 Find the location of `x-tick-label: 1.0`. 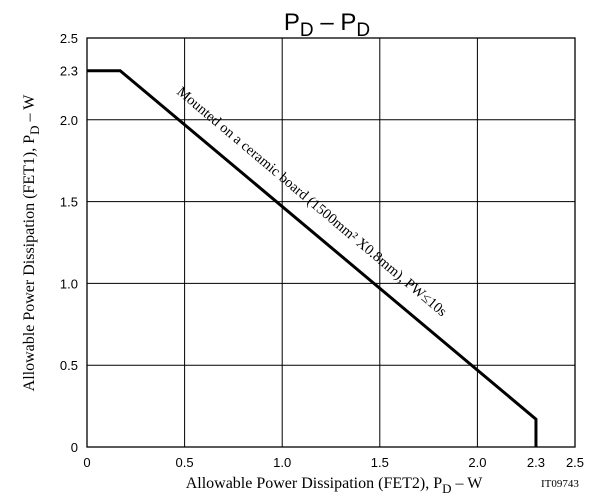

x-tick-label: 1.0 is located at coordinates (282, 462).